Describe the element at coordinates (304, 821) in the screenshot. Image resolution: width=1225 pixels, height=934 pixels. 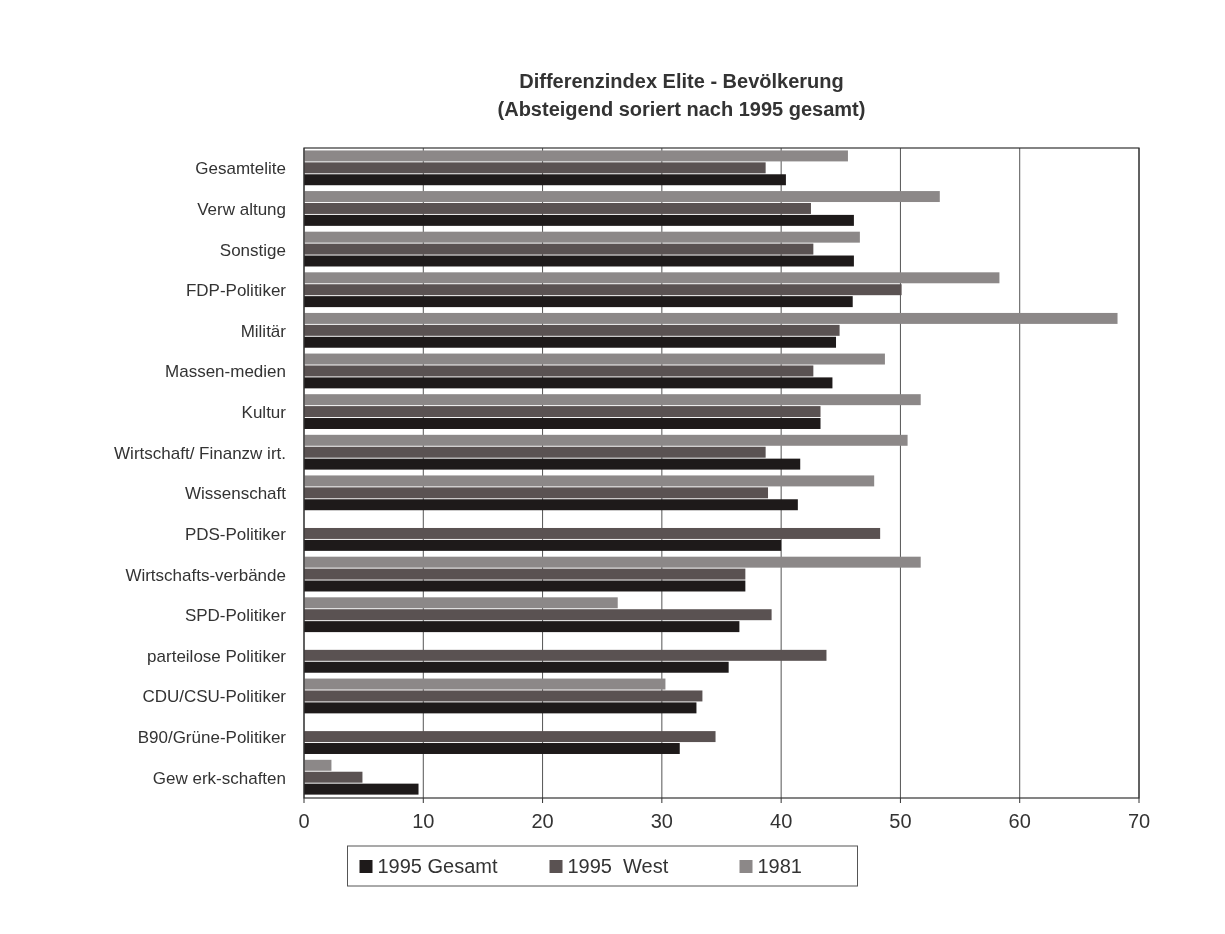
I see `x-tick-label: 0` at that location.